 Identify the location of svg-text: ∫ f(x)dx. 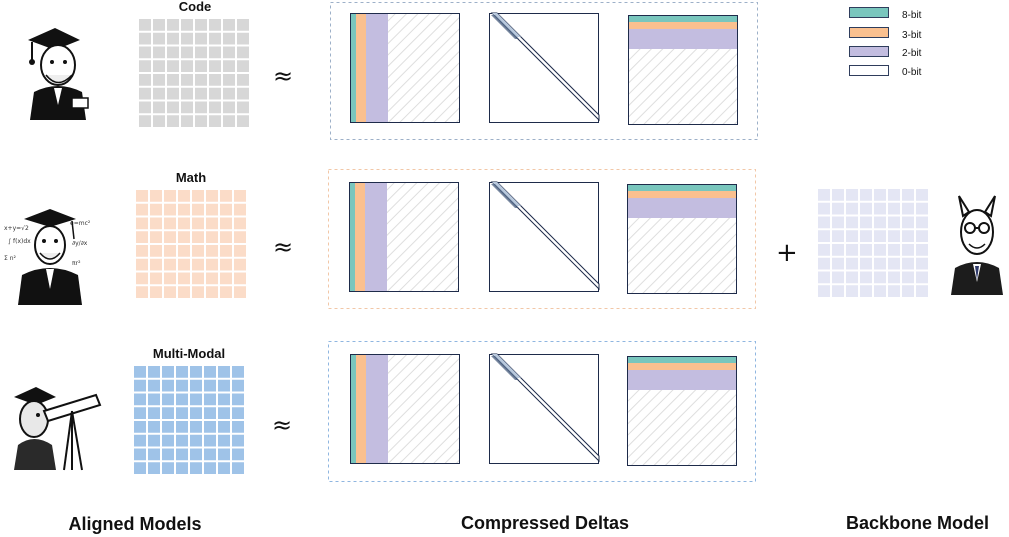
(19, 241).